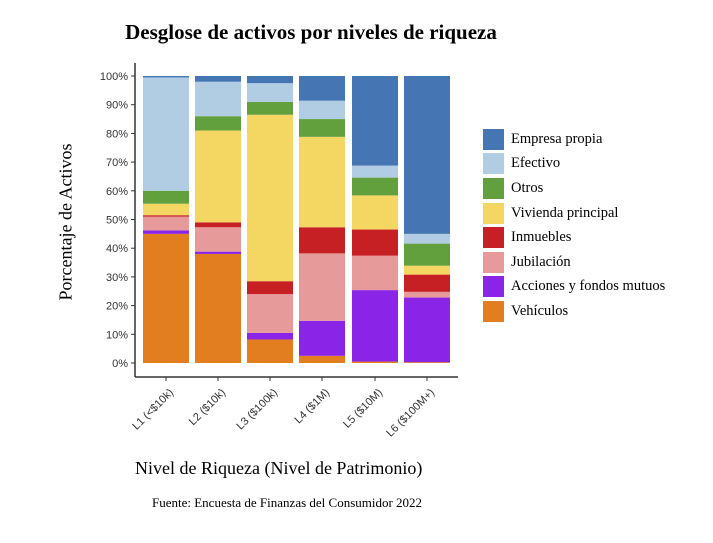 The width and height of the screenshot is (713, 543). What do you see at coordinates (541, 261) in the screenshot?
I see `legend-label: Jubilación` at bounding box center [541, 261].